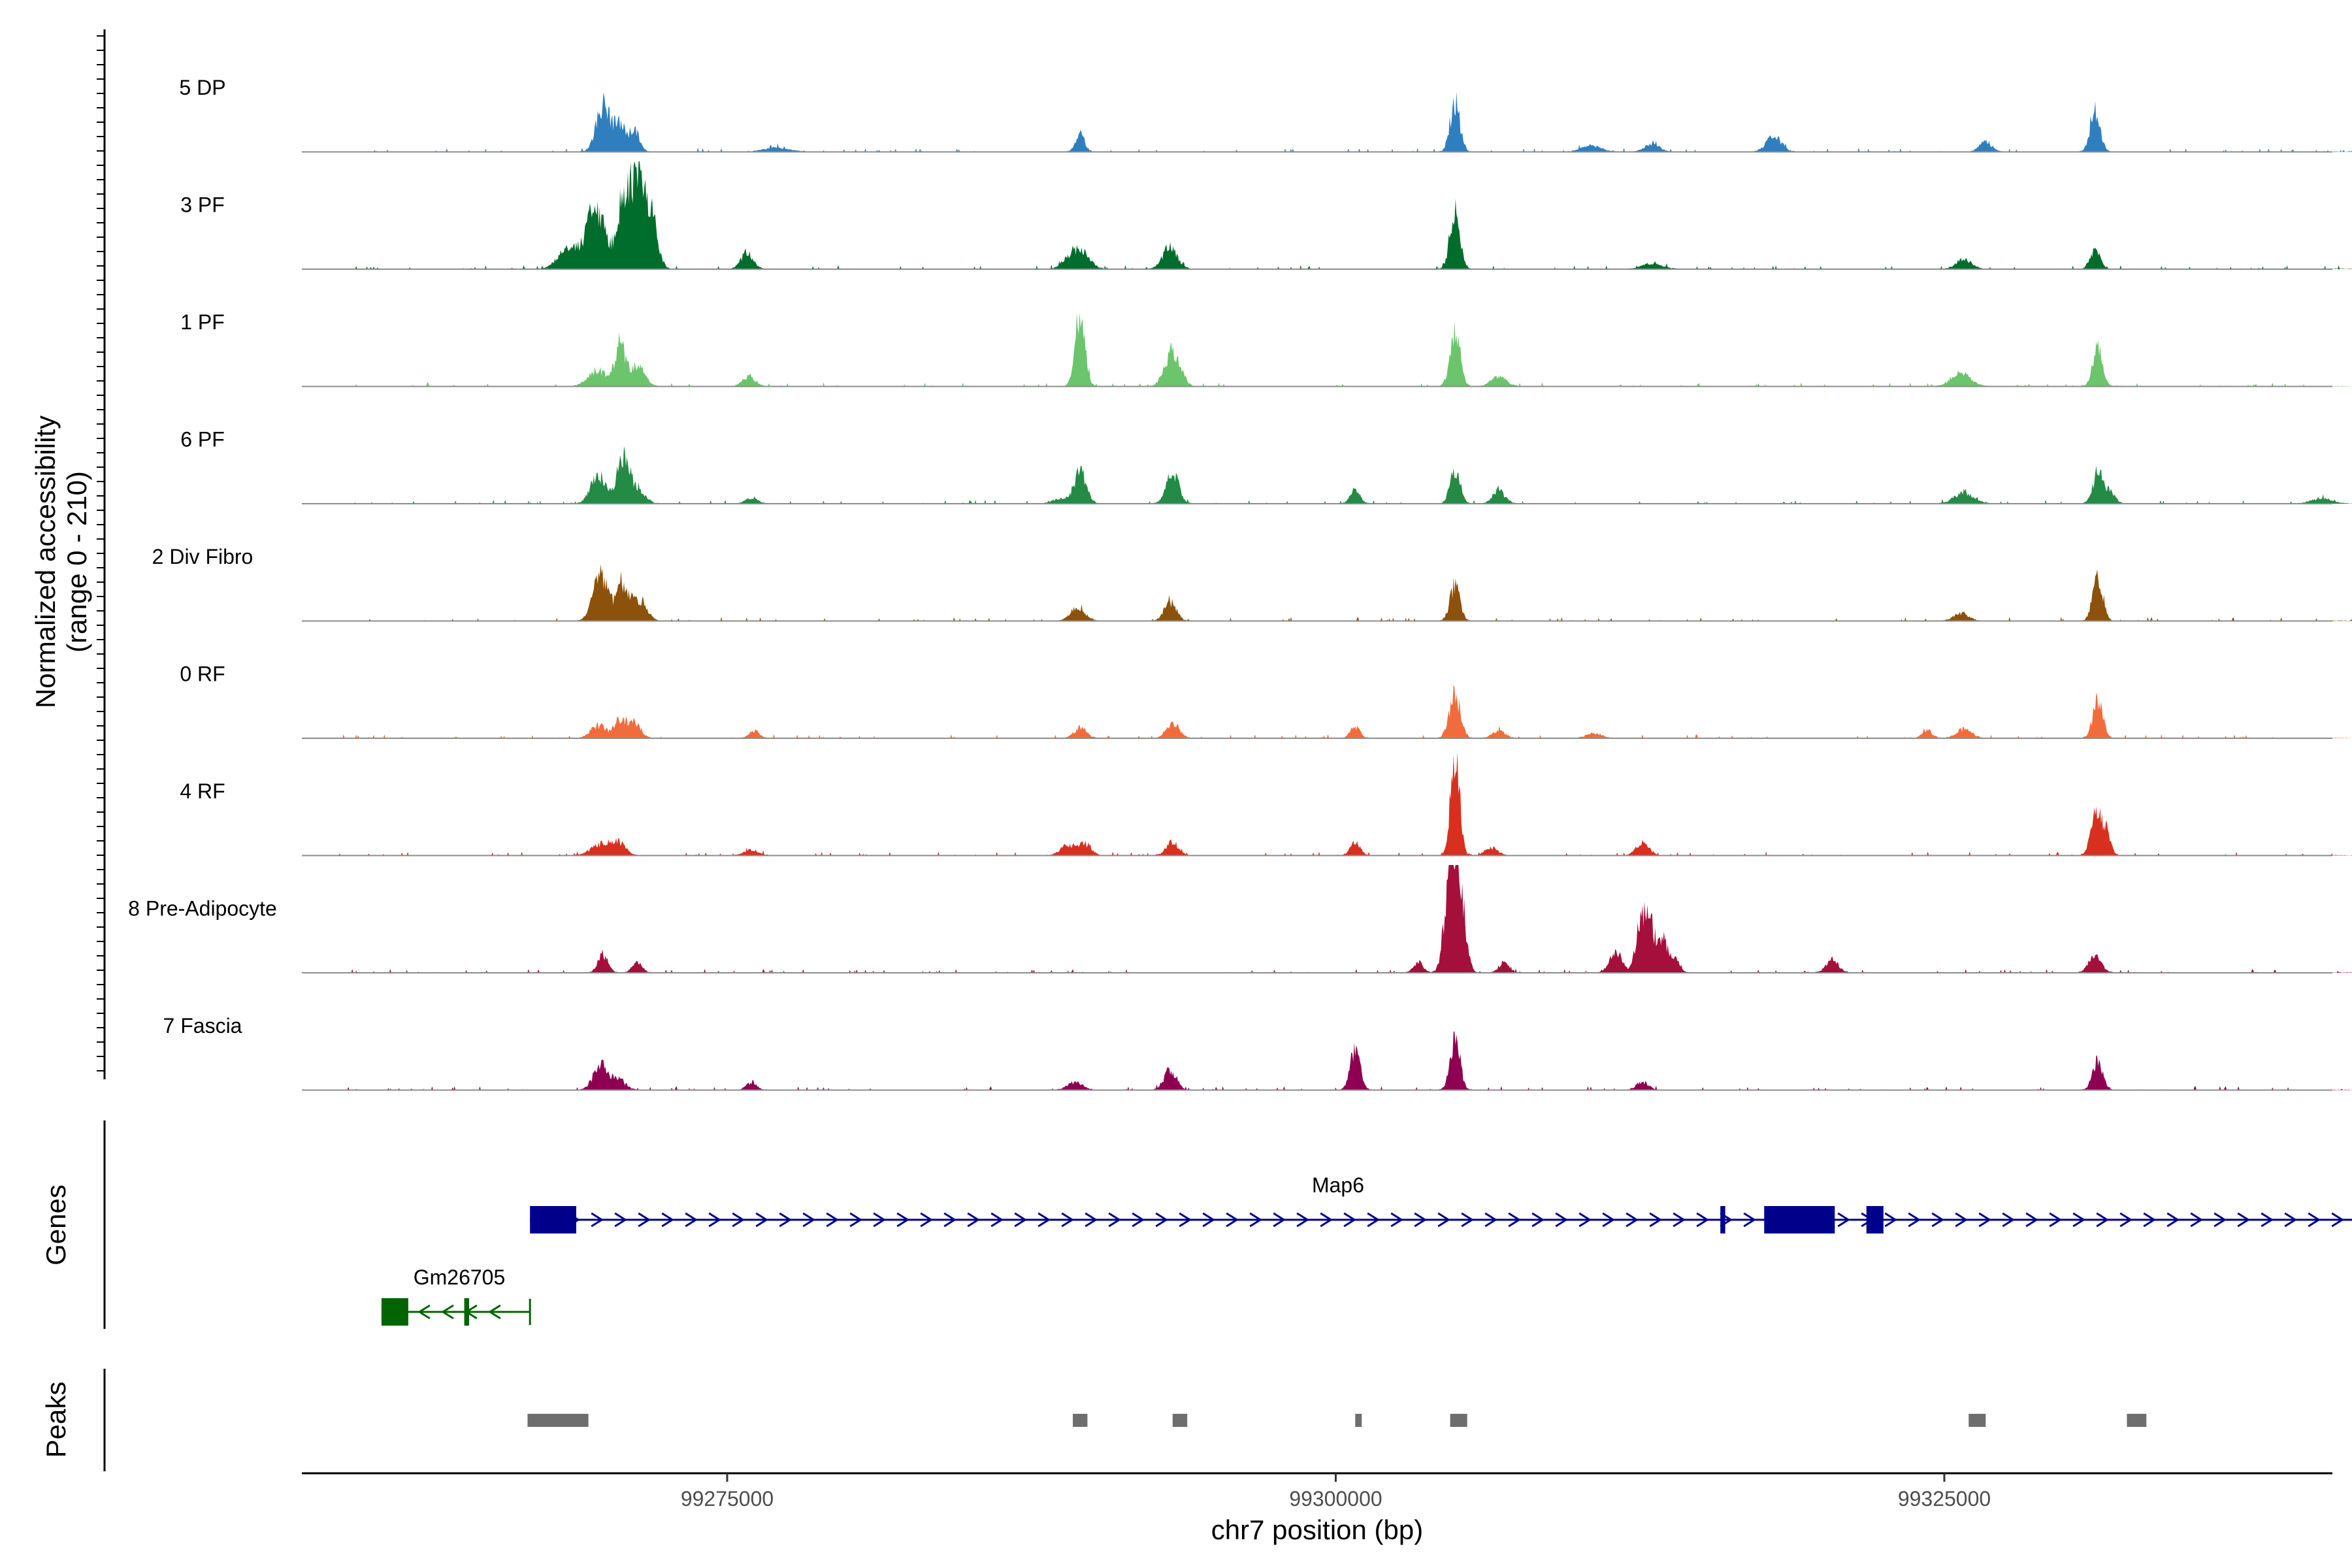 Image resolution: width=2352 pixels, height=1568 pixels. What do you see at coordinates (727, 1499) in the screenshot?
I see `x-tick-label: 99275000` at bounding box center [727, 1499].